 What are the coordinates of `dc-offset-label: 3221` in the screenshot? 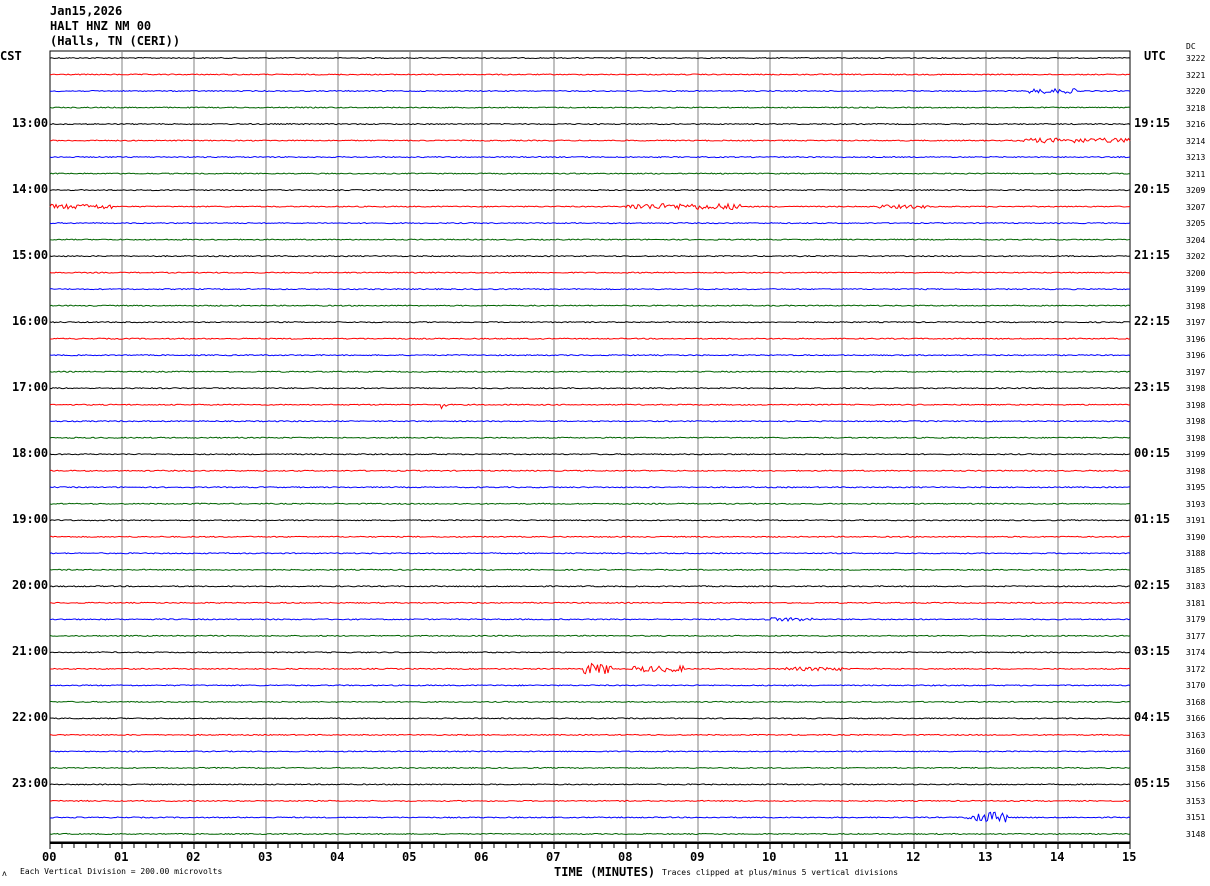 It's located at (1196, 75).